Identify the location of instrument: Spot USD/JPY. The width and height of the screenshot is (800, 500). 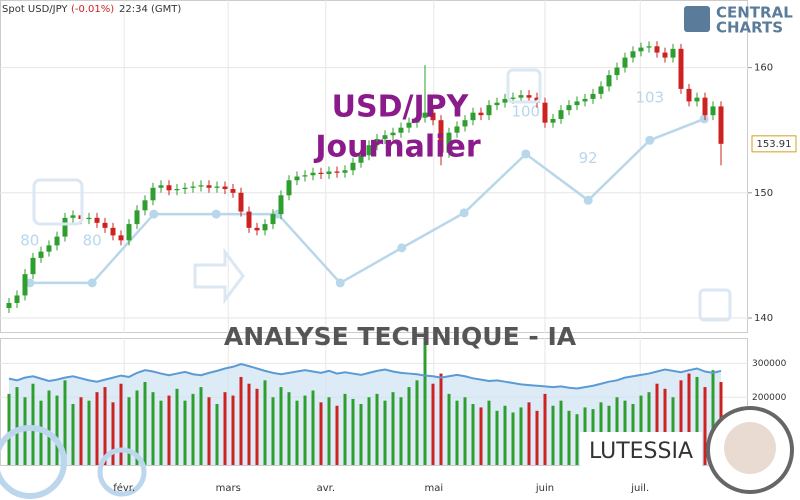
(35, 9).